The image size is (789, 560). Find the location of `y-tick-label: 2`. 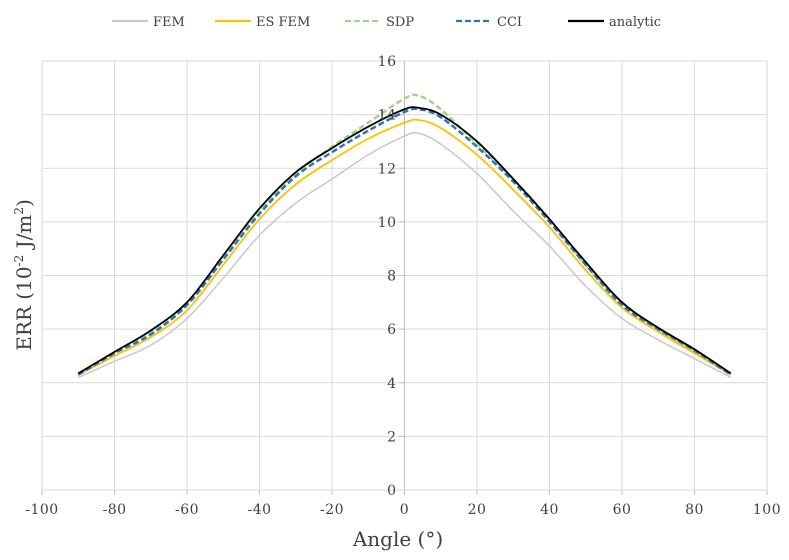

y-tick-label: 2 is located at coordinates (391, 437).